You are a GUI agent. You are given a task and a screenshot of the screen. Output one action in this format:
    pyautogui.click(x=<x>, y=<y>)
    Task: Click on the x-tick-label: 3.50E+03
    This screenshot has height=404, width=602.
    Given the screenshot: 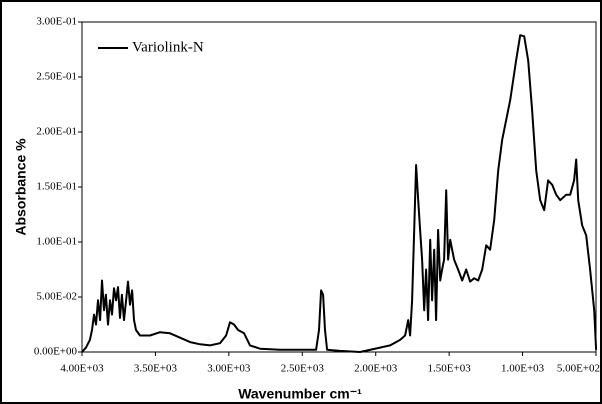 What is the action you would take?
    pyautogui.click(x=156, y=369)
    